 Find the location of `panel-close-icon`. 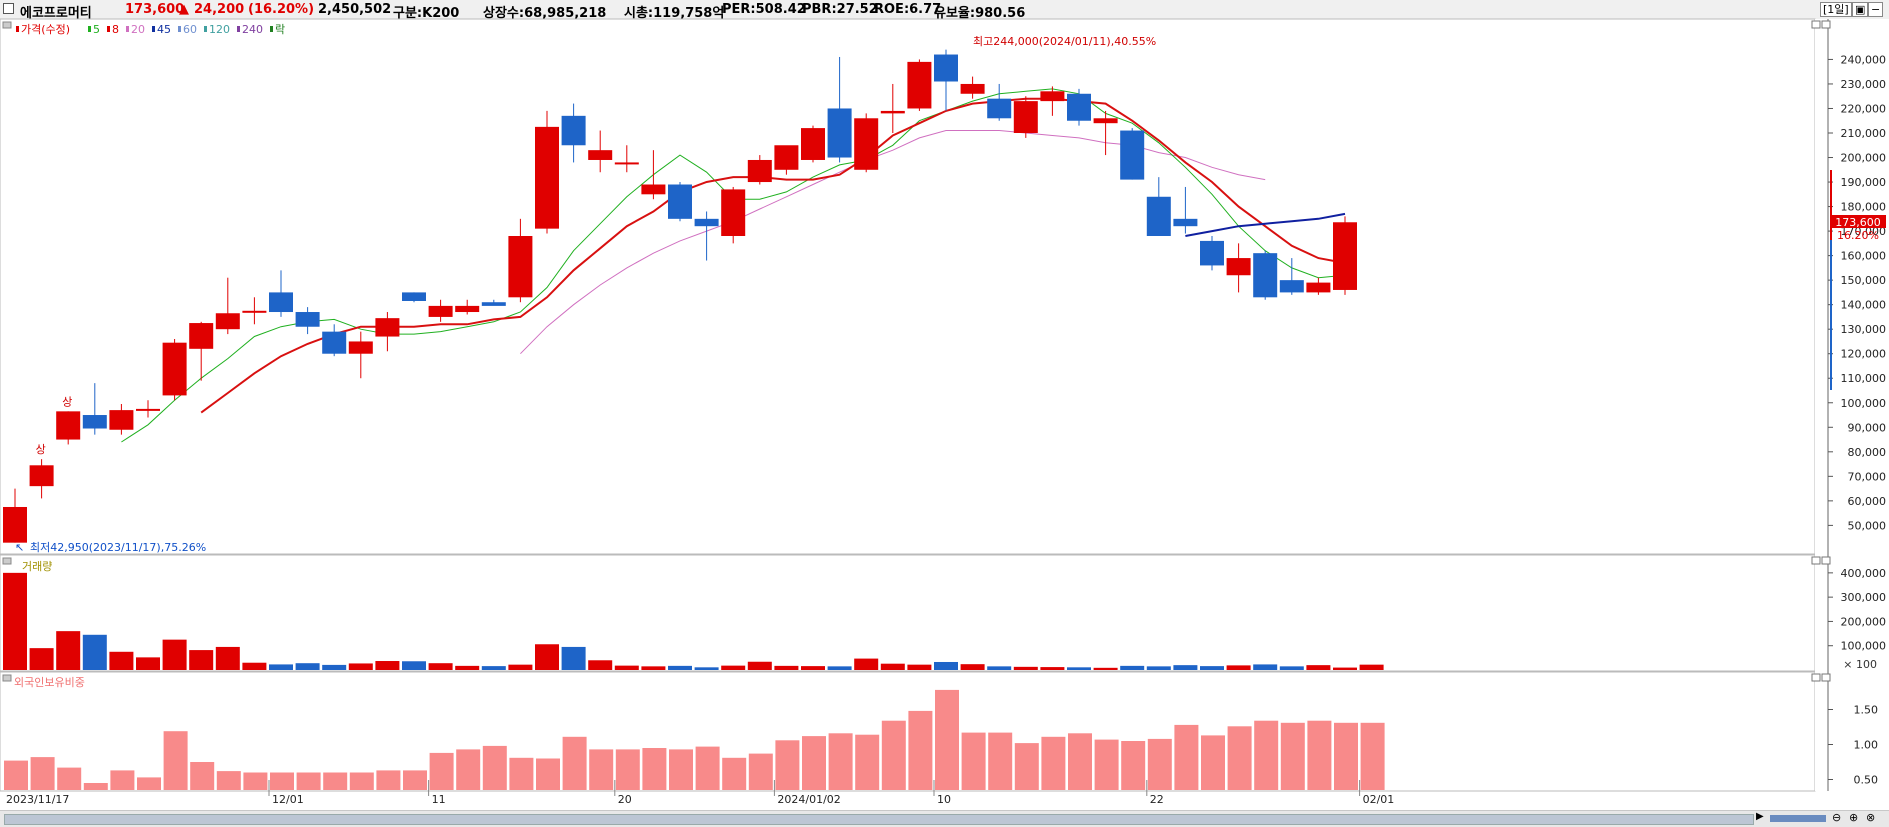

panel-close-icon is located at coordinates (1826, 24).